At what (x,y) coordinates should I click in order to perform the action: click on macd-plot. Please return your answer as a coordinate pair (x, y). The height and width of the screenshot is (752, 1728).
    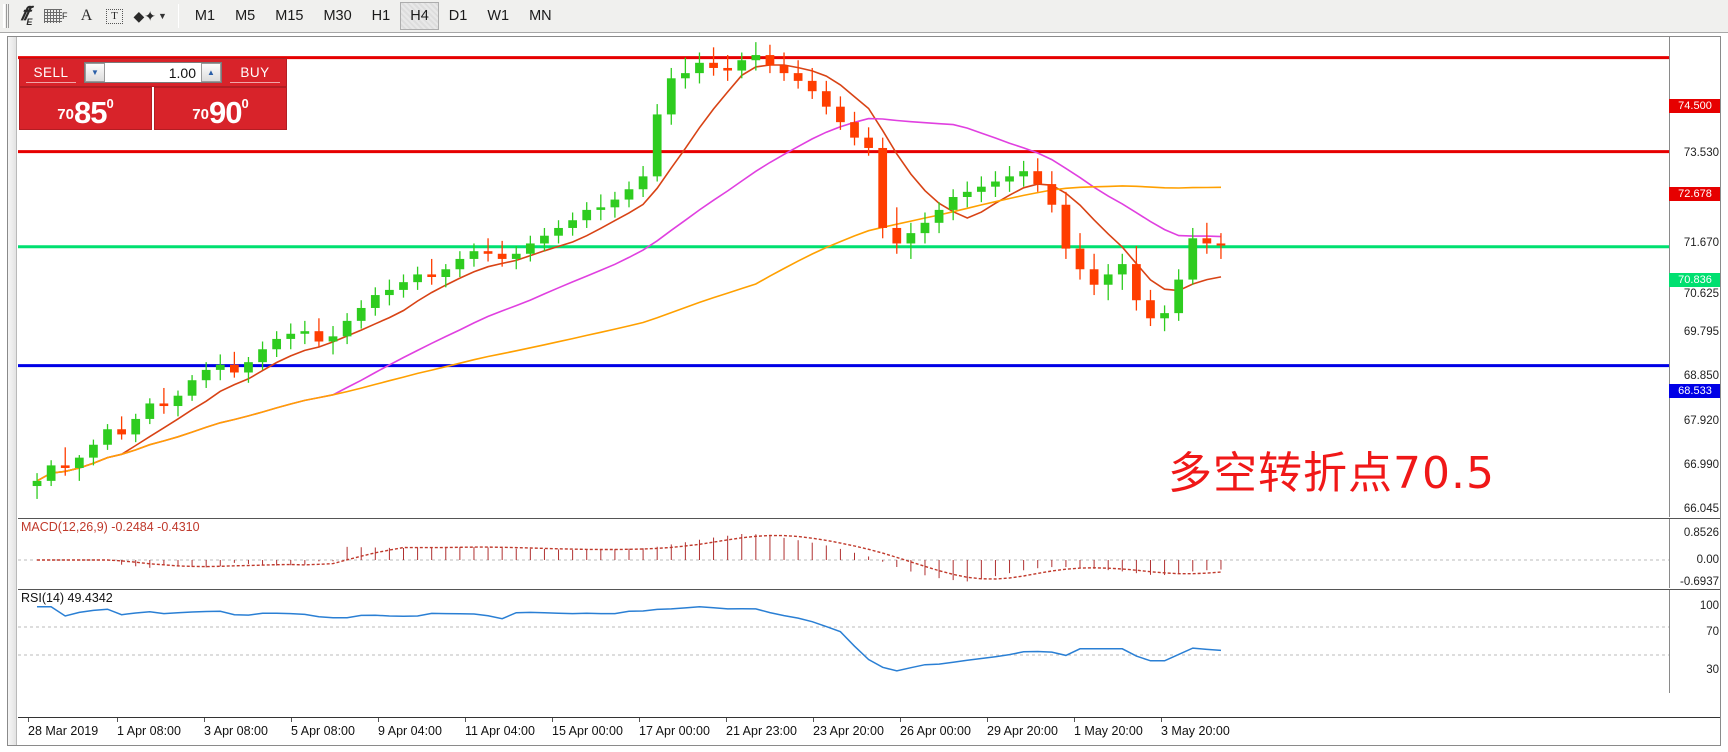
    Looking at the image, I should click on (843, 558).